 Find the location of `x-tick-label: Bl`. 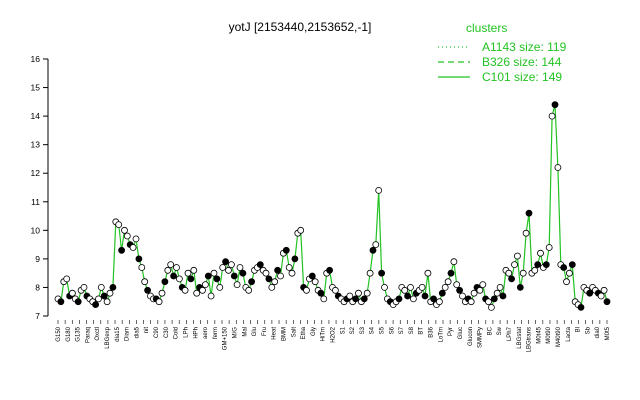

x-tick-label: Bl is located at coordinates (579, 329).